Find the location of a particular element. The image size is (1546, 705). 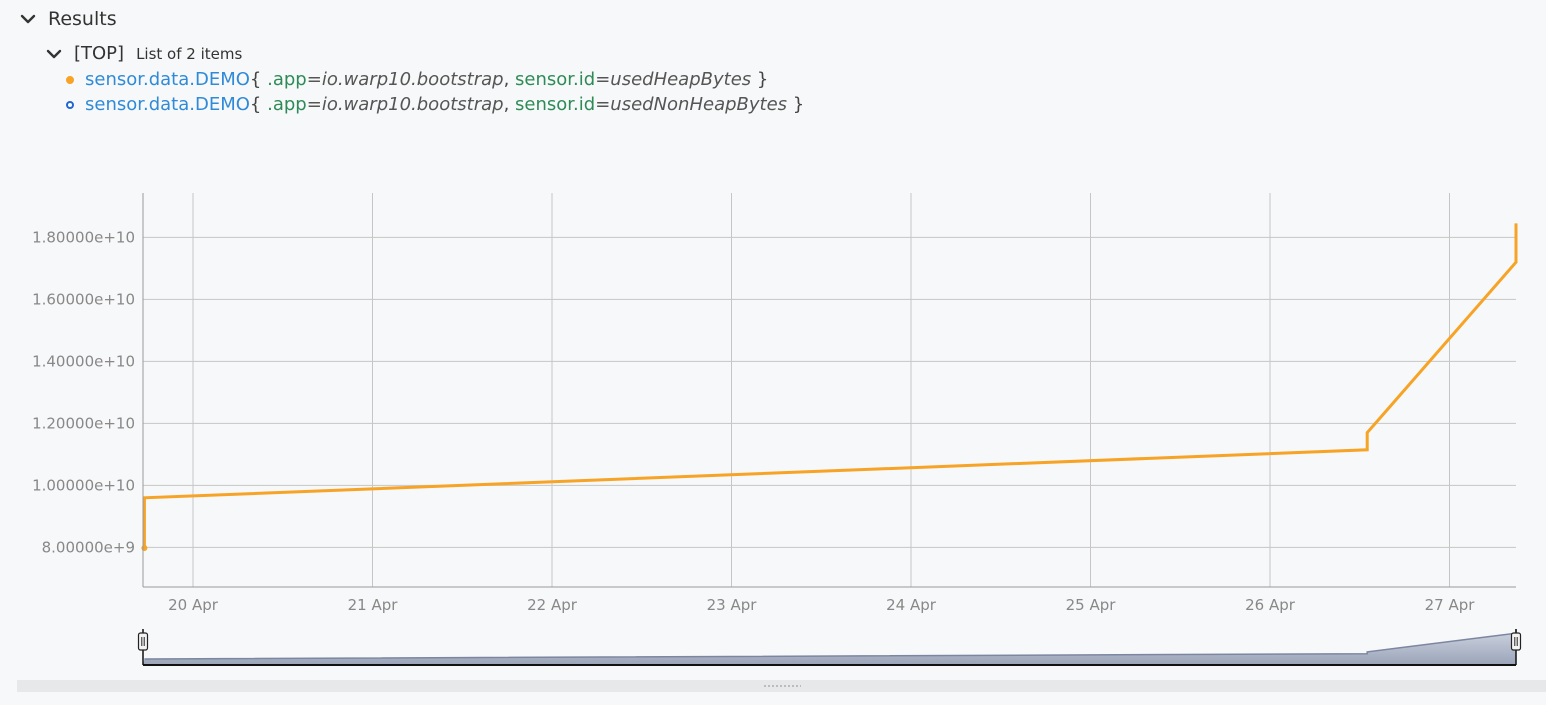

navigator-line is located at coordinates (830, 644).